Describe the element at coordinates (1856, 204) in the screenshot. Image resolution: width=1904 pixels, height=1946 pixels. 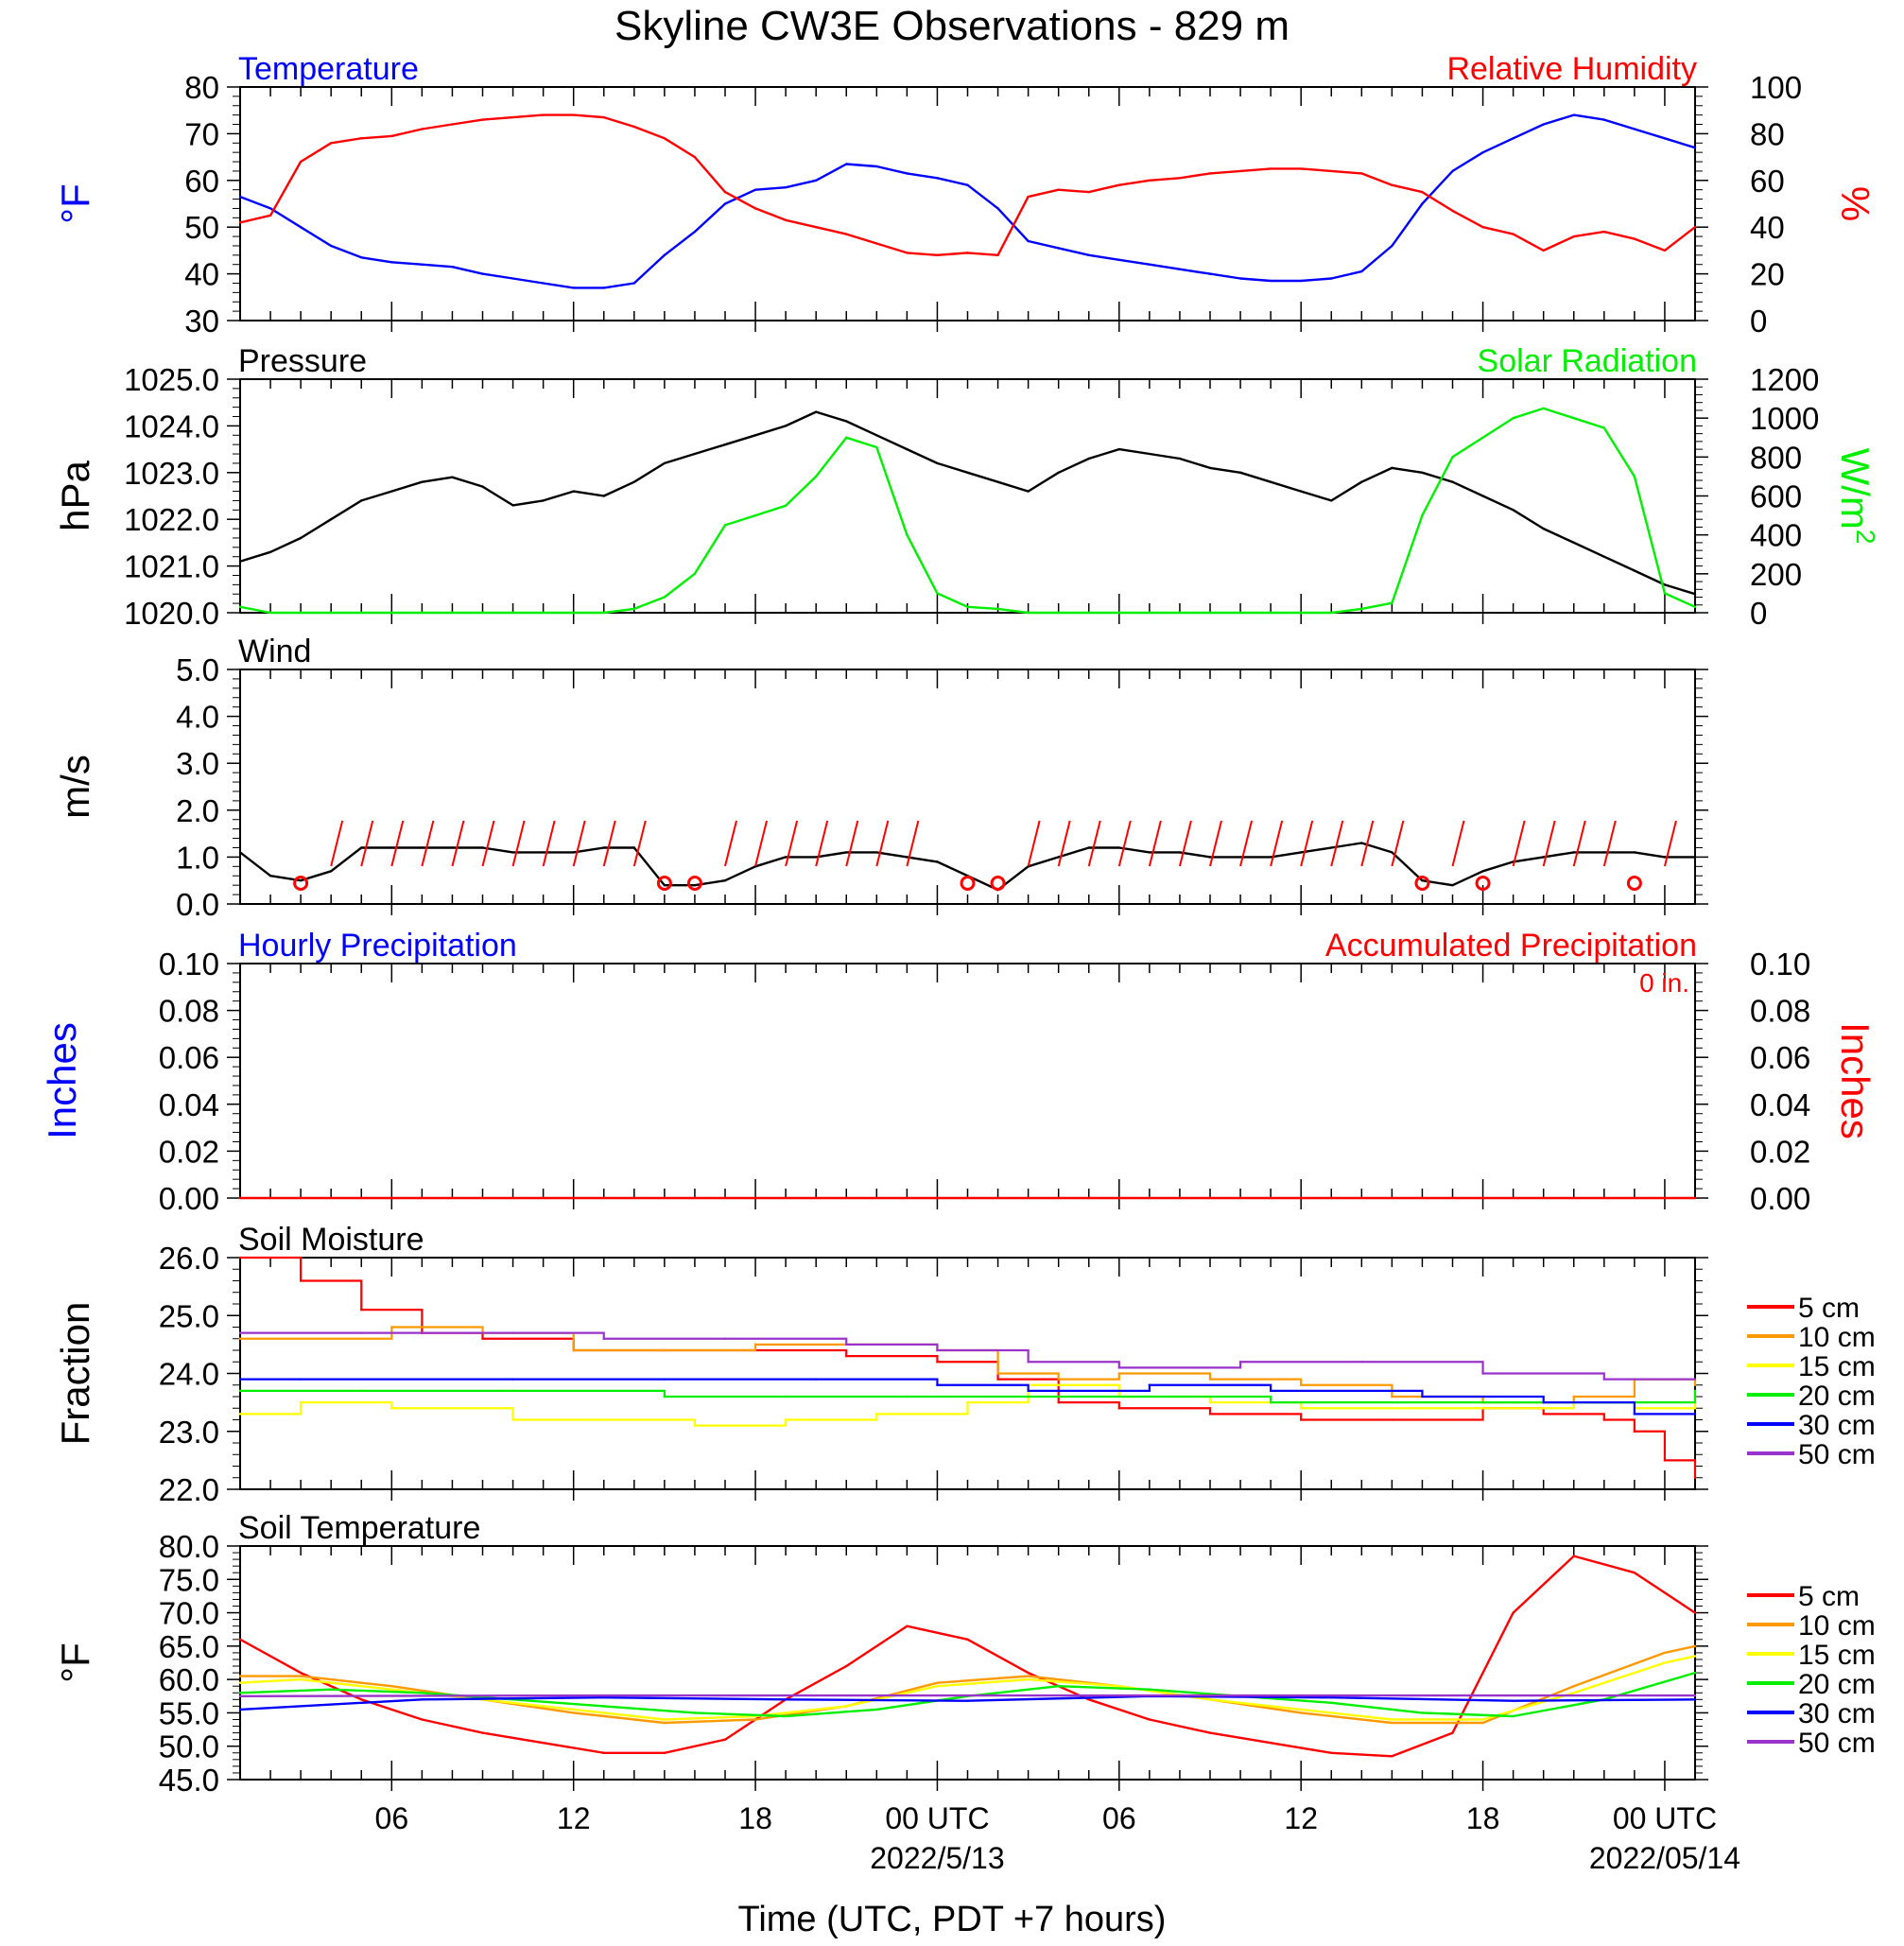
I see `y-right-axis-label: %` at that location.